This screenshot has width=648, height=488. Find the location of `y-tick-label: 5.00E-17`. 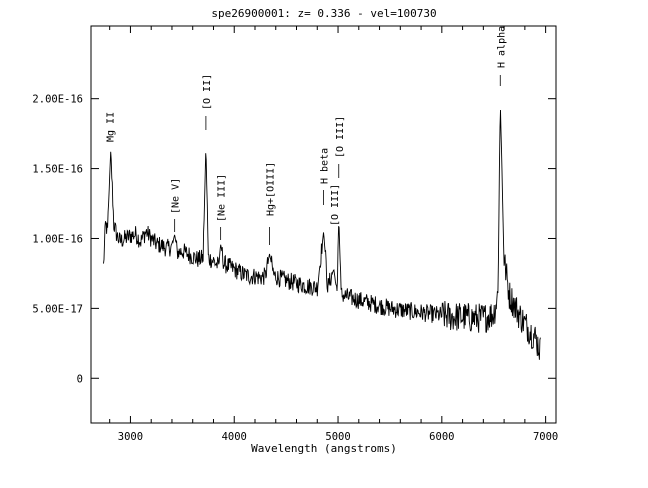

y-tick-label: 5.00E-17 is located at coordinates (57, 309).